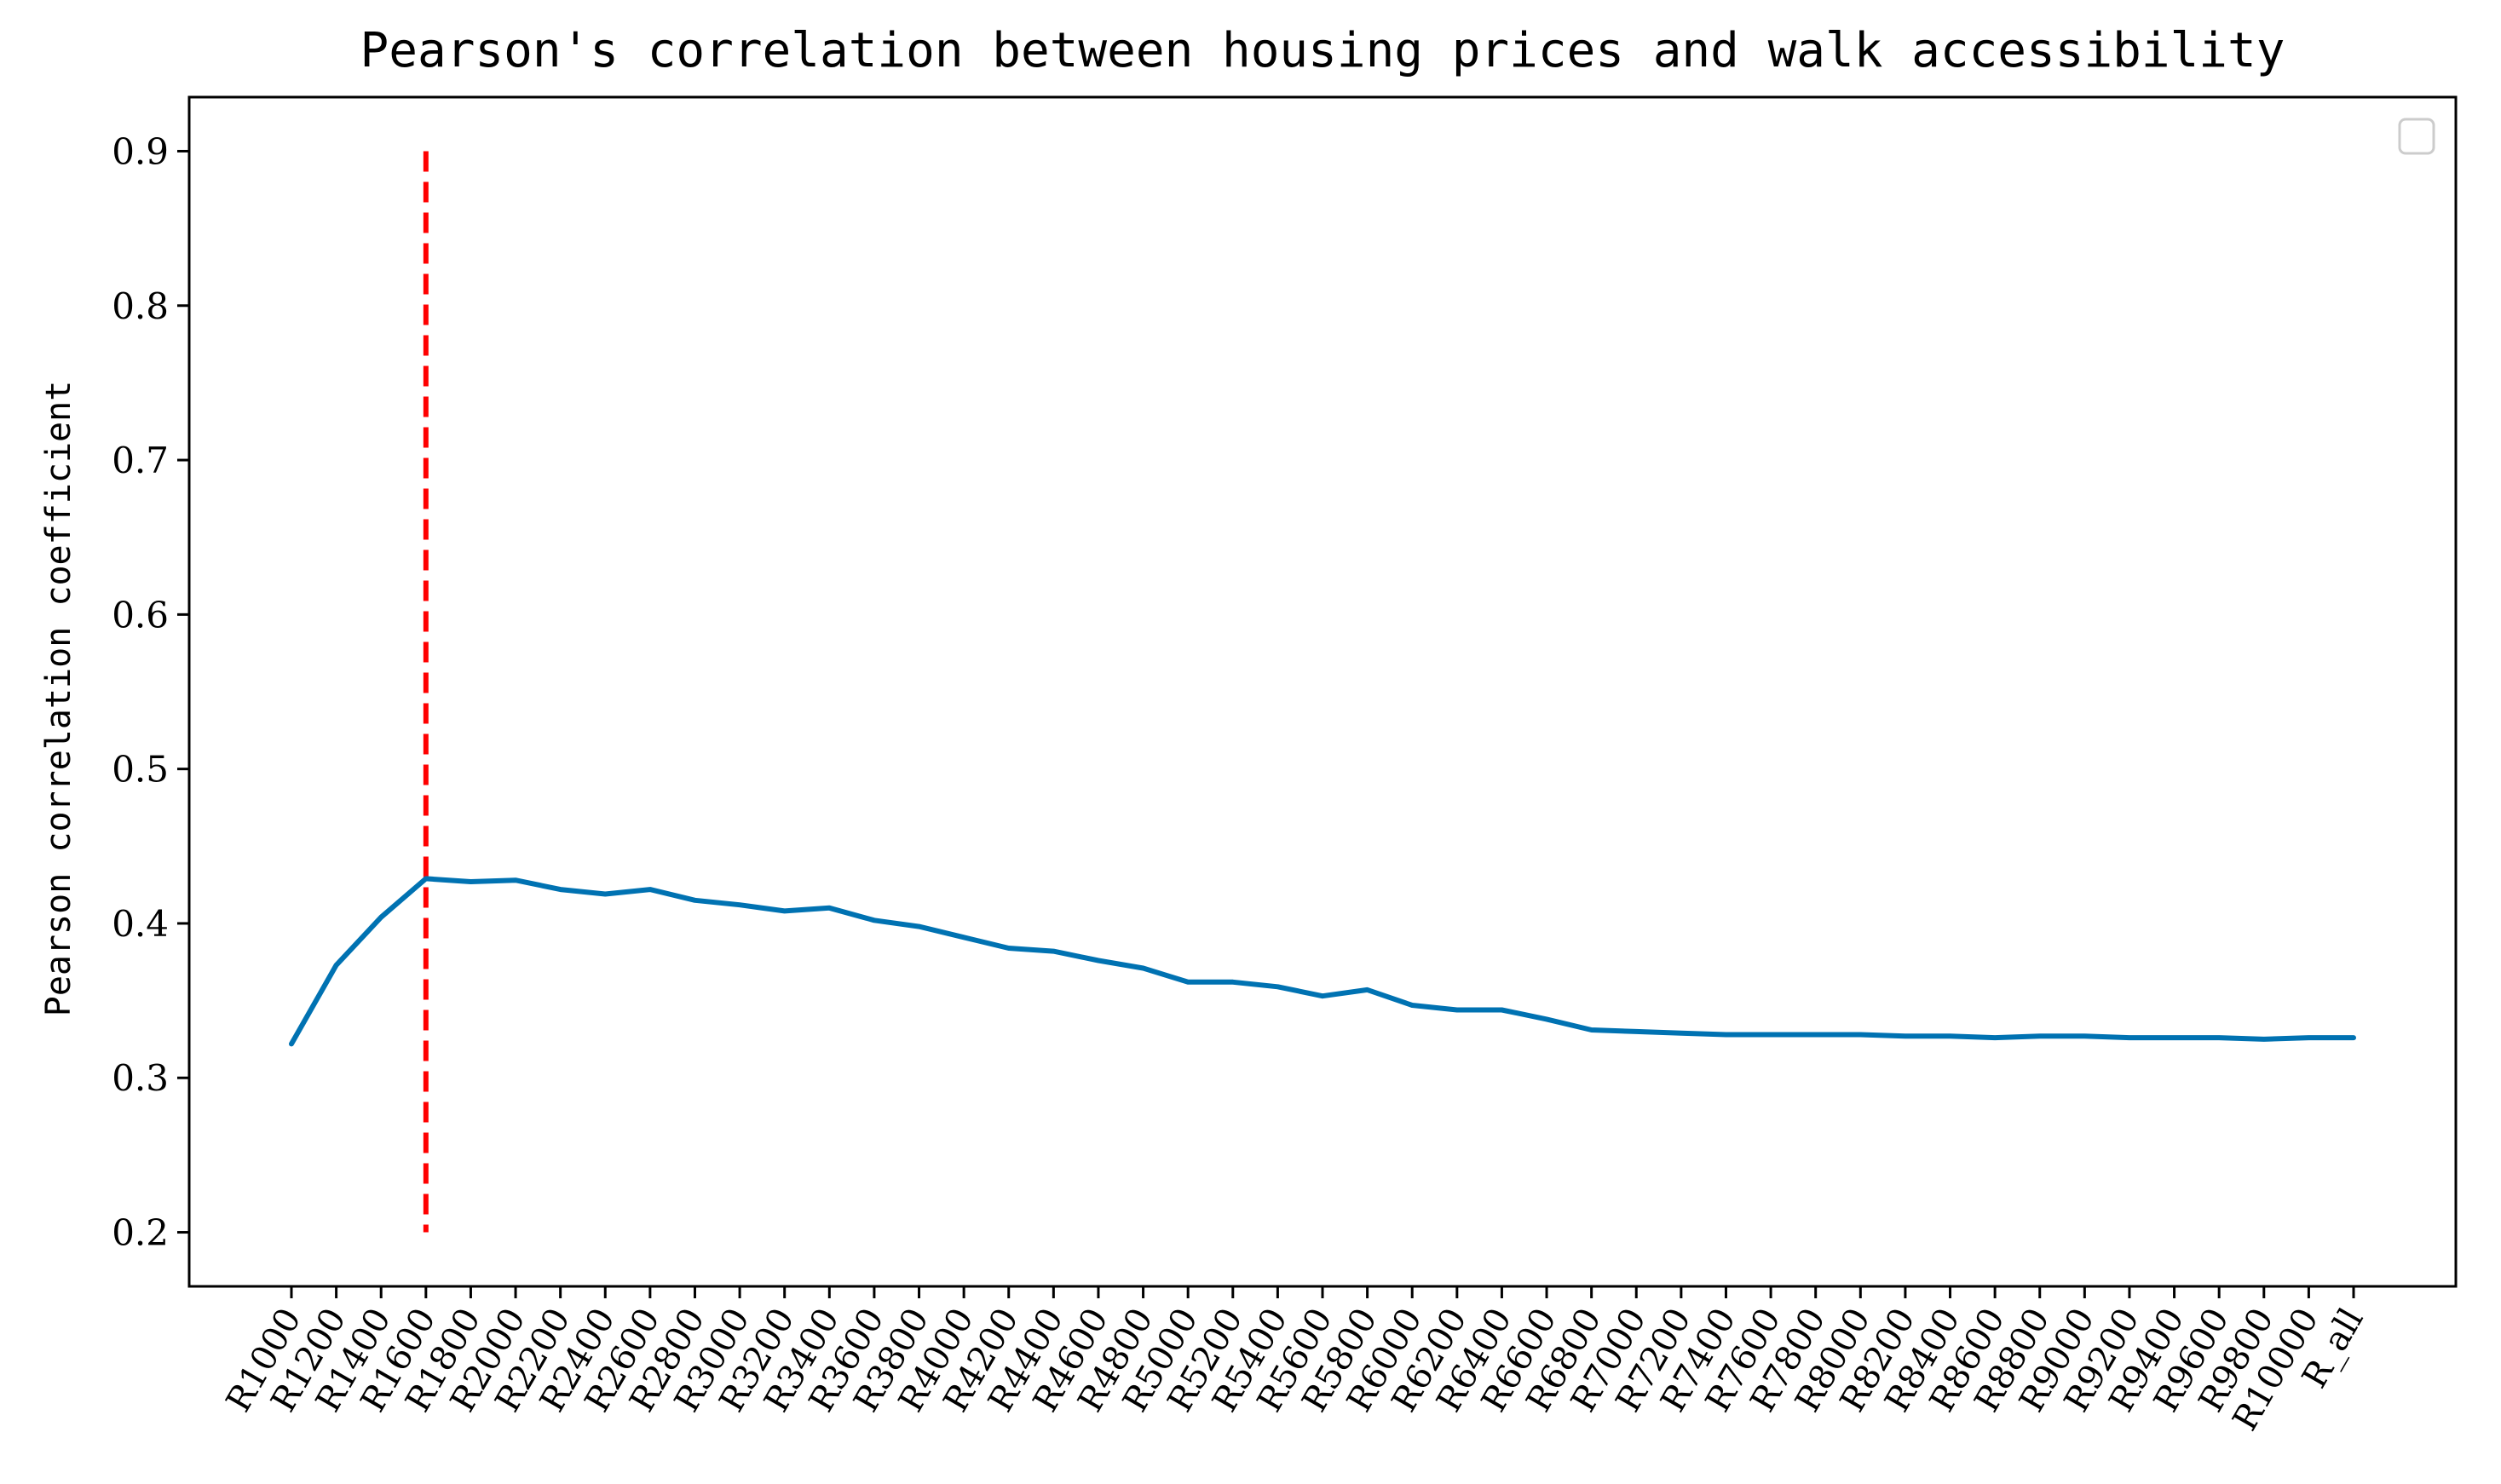 This screenshot has width=2501, height=1484. Describe the element at coordinates (140, 770) in the screenshot. I see `y-tick-label: 0.5` at that location.